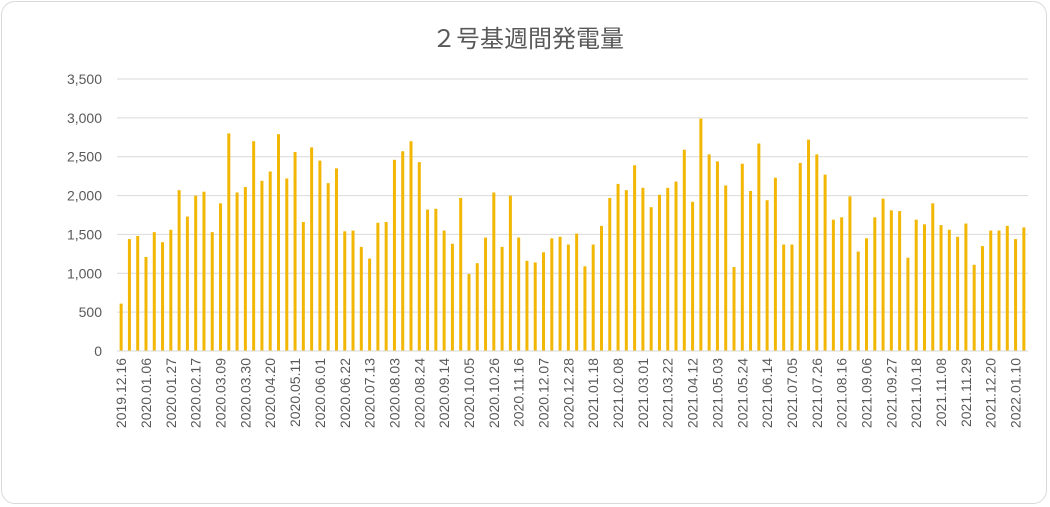 Image resolution: width=1050 pixels, height=507 pixels. I want to click on x-tick-label: 2021.04.12, so click(693, 393).